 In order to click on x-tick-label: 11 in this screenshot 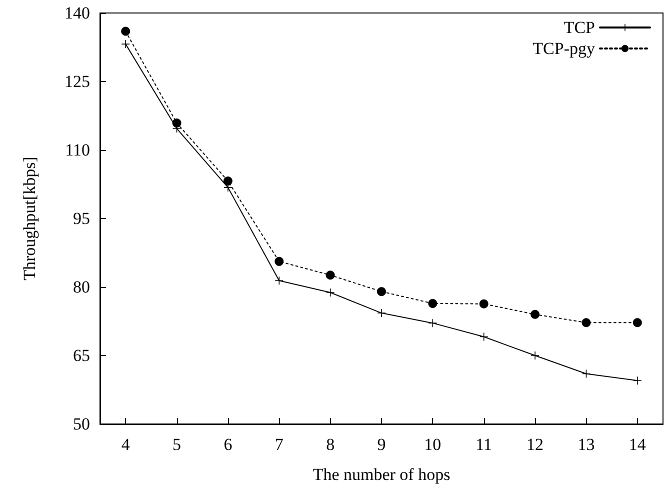, I will do `click(484, 444)`.